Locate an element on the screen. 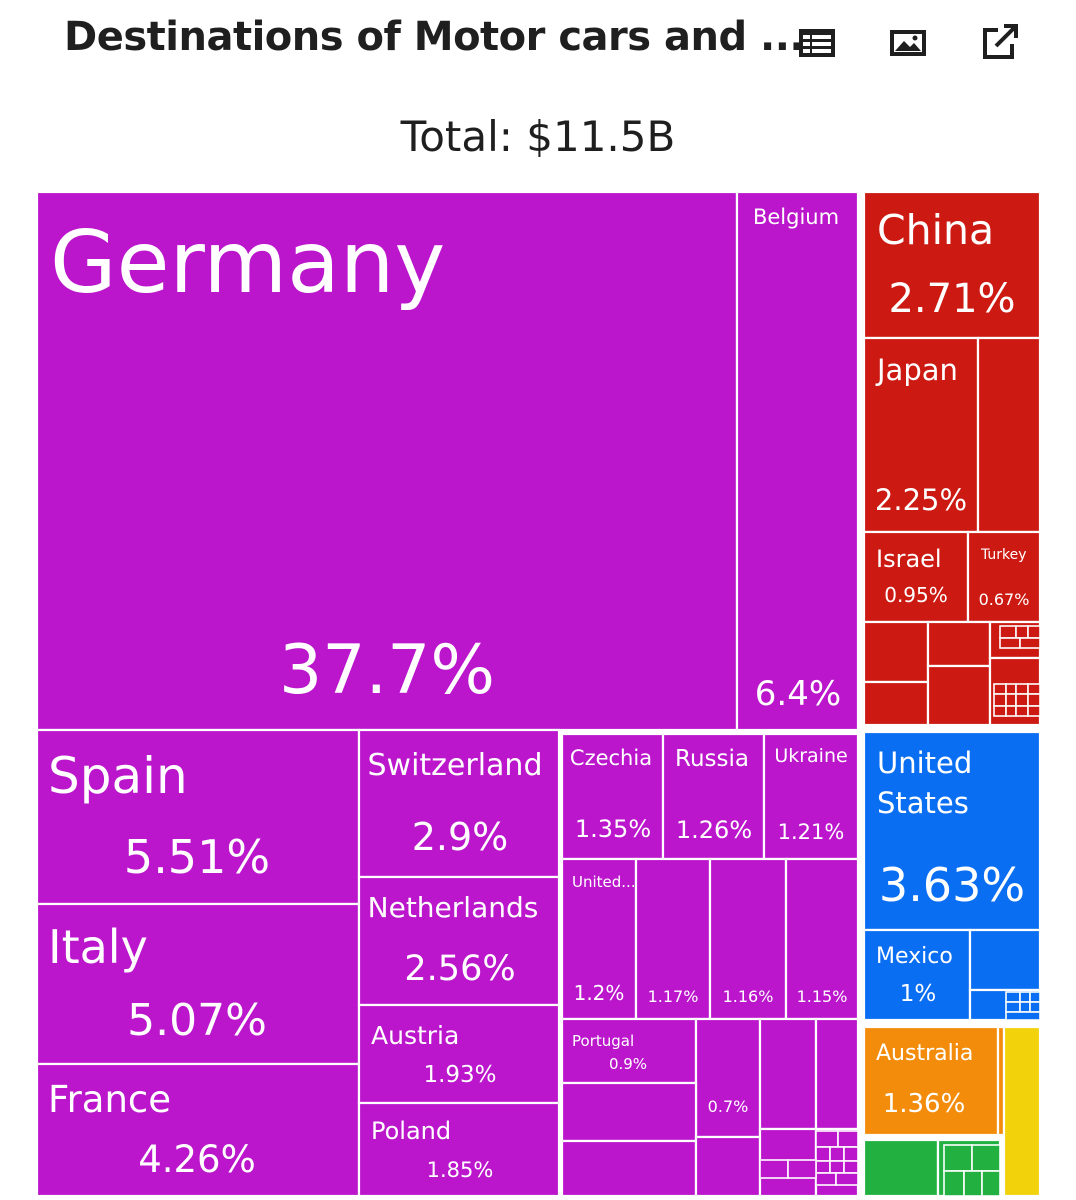 Image resolution: width=1076 pixels, height=1200 pixels. cell-label-portugal: Portugal is located at coordinates (603, 1041).